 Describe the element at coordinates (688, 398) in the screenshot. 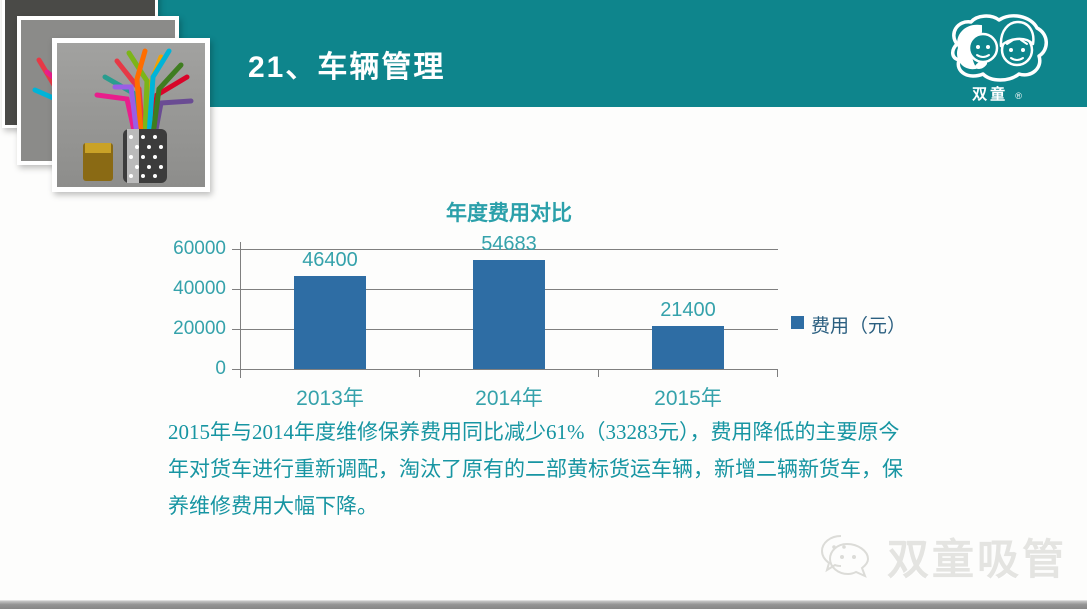

I see `x-category-label: 2015年` at that location.